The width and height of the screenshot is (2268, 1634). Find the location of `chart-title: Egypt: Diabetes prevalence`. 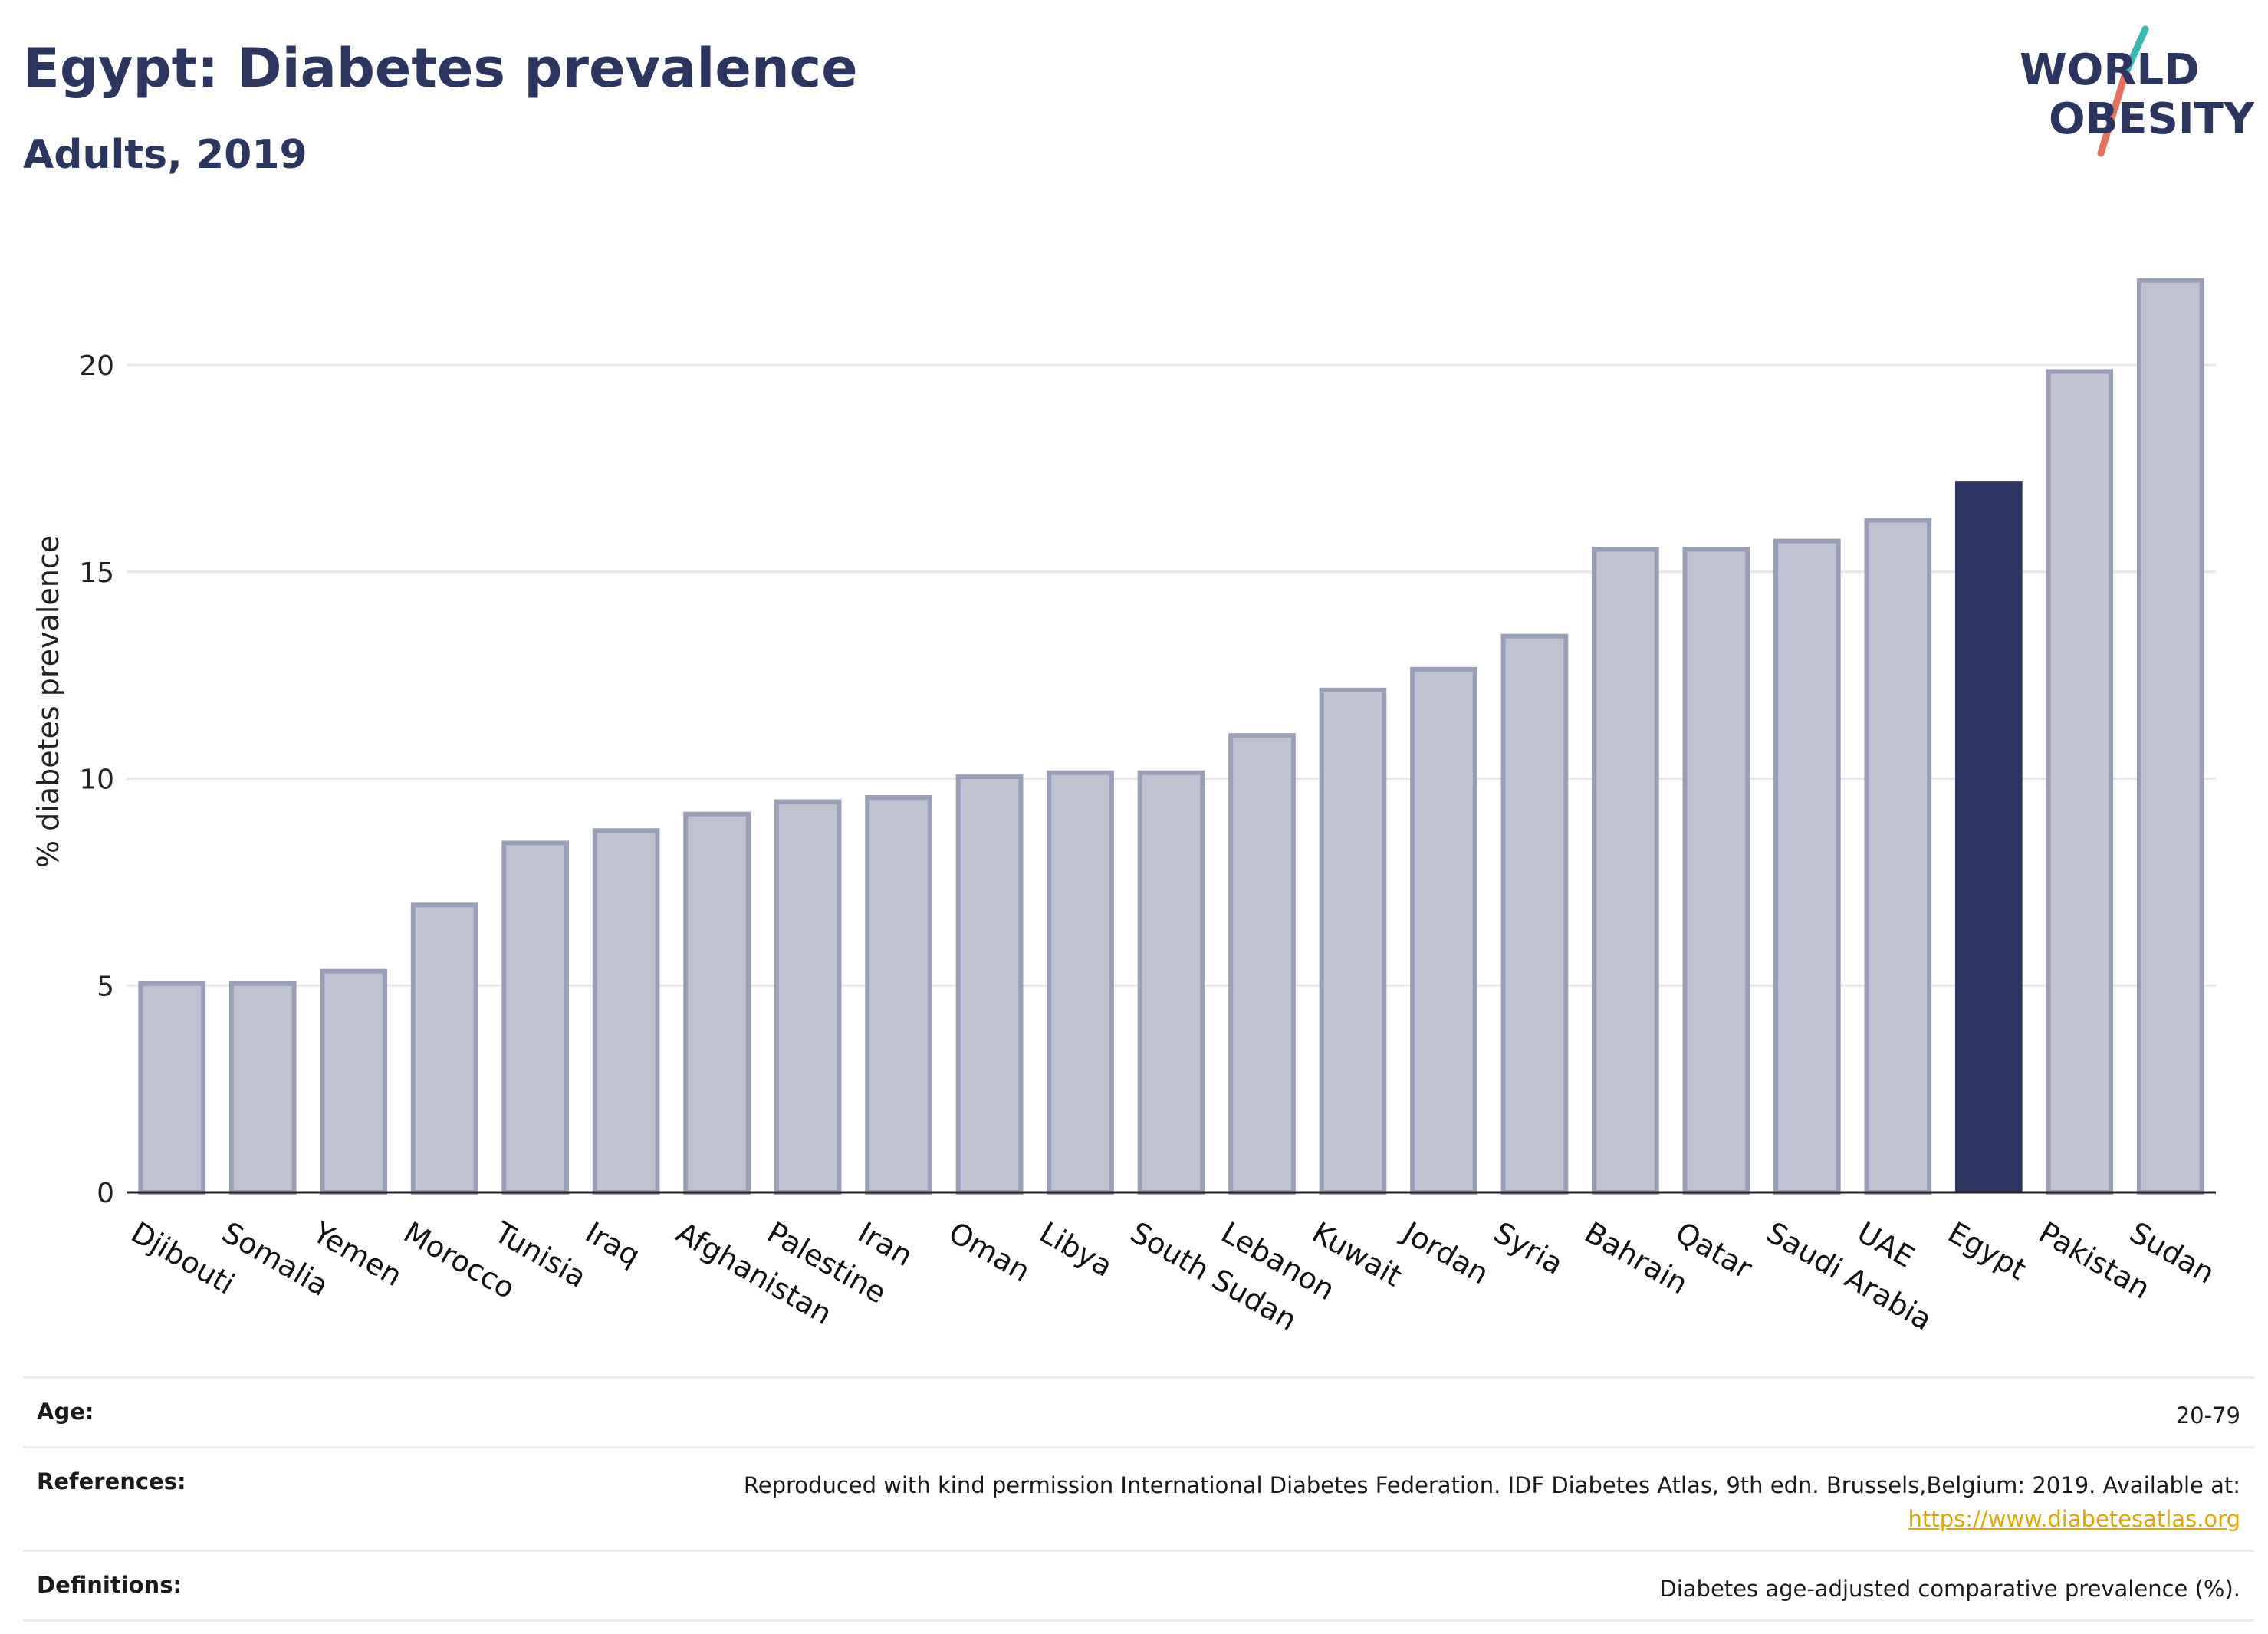

chart-title: Egypt: Diabetes prevalence is located at coordinates (440, 68).